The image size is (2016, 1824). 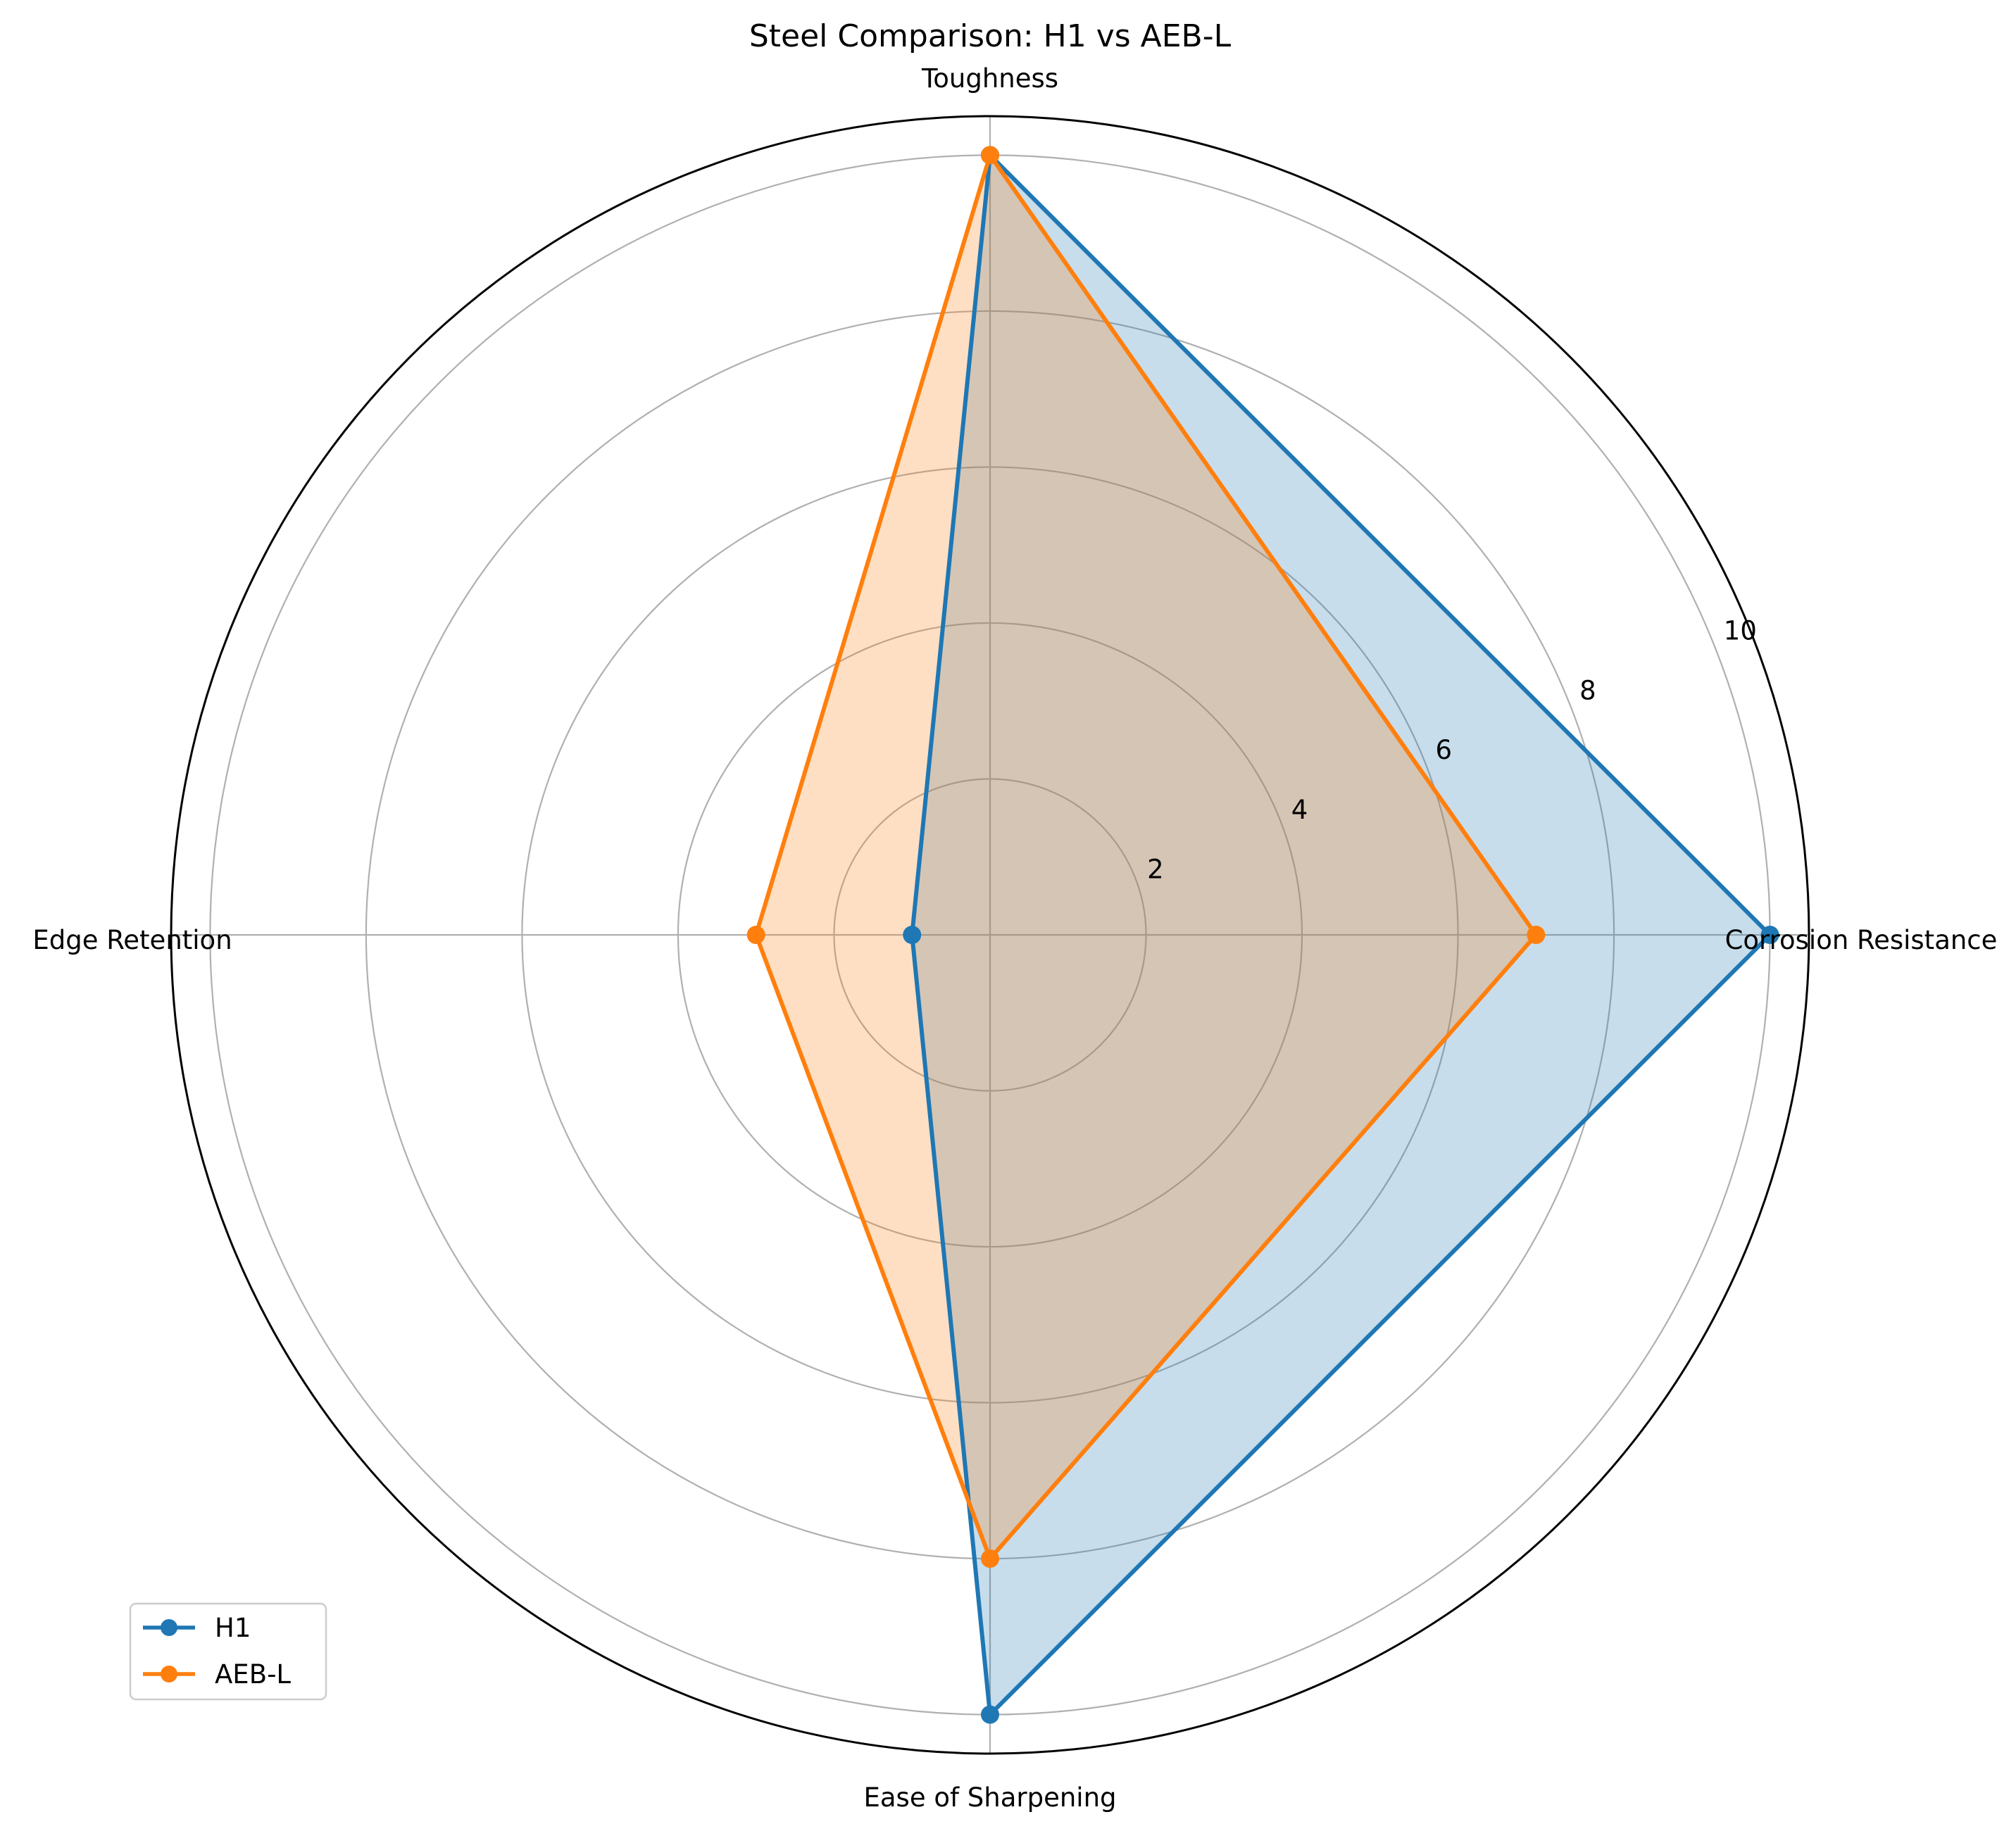 What do you see at coordinates (990, 1714) in the screenshot?
I see `data-point-h1-ease-of-sharpening` at bounding box center [990, 1714].